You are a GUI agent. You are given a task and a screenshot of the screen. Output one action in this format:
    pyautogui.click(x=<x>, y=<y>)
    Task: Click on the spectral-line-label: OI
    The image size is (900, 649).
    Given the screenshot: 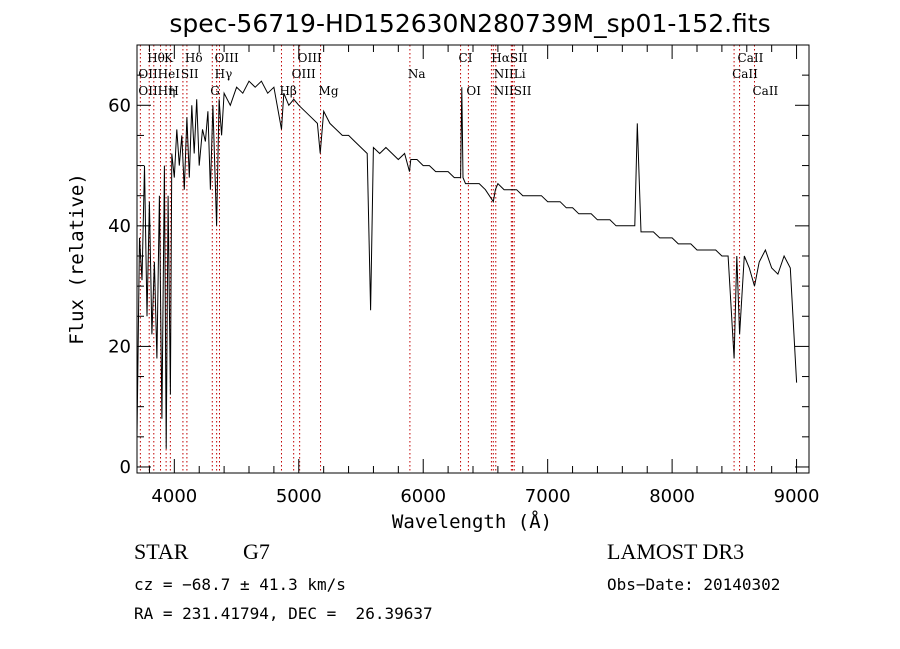 What is the action you would take?
    pyautogui.click(x=473, y=91)
    